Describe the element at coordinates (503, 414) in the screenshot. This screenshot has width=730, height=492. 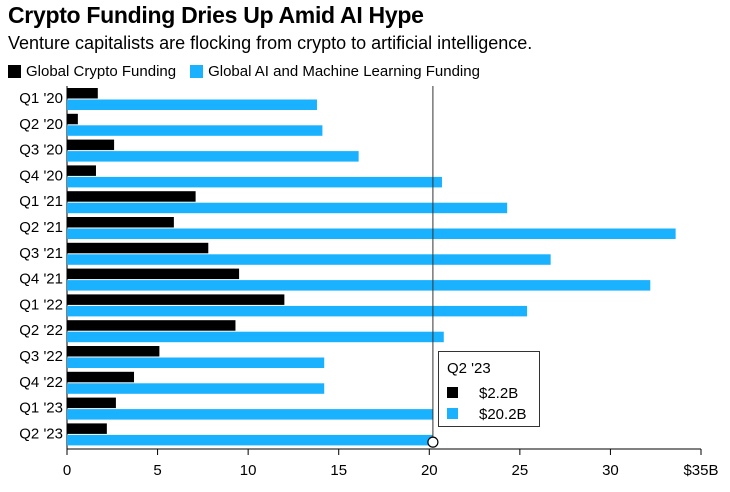
I see `tooltip-value-ai: $20.2B` at that location.